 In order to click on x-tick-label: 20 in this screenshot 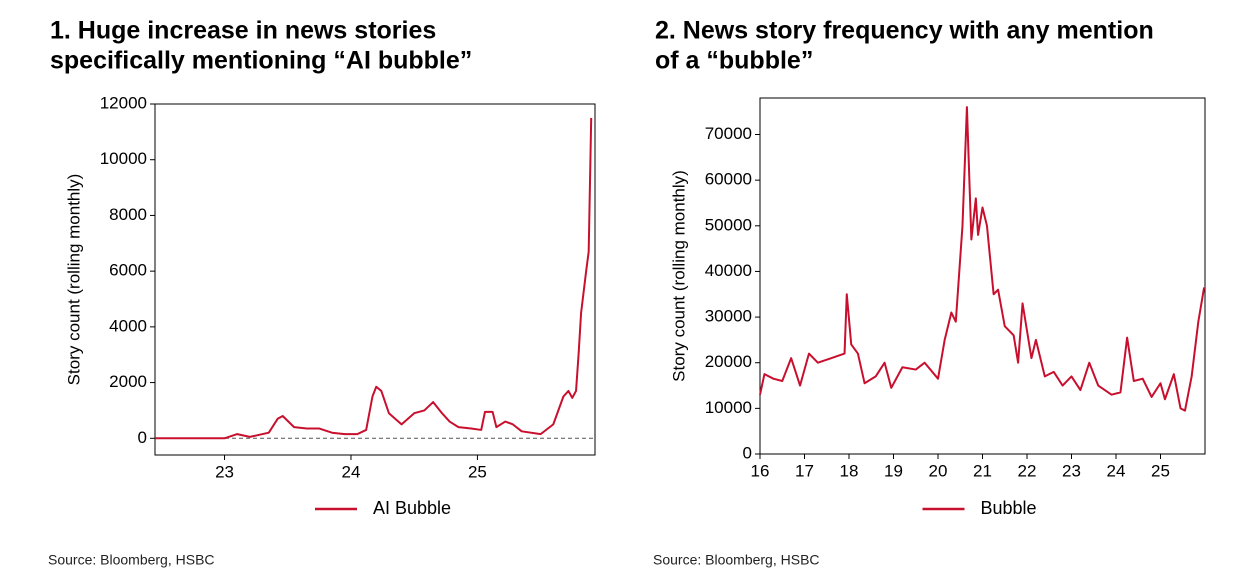, I will do `click(938, 470)`.